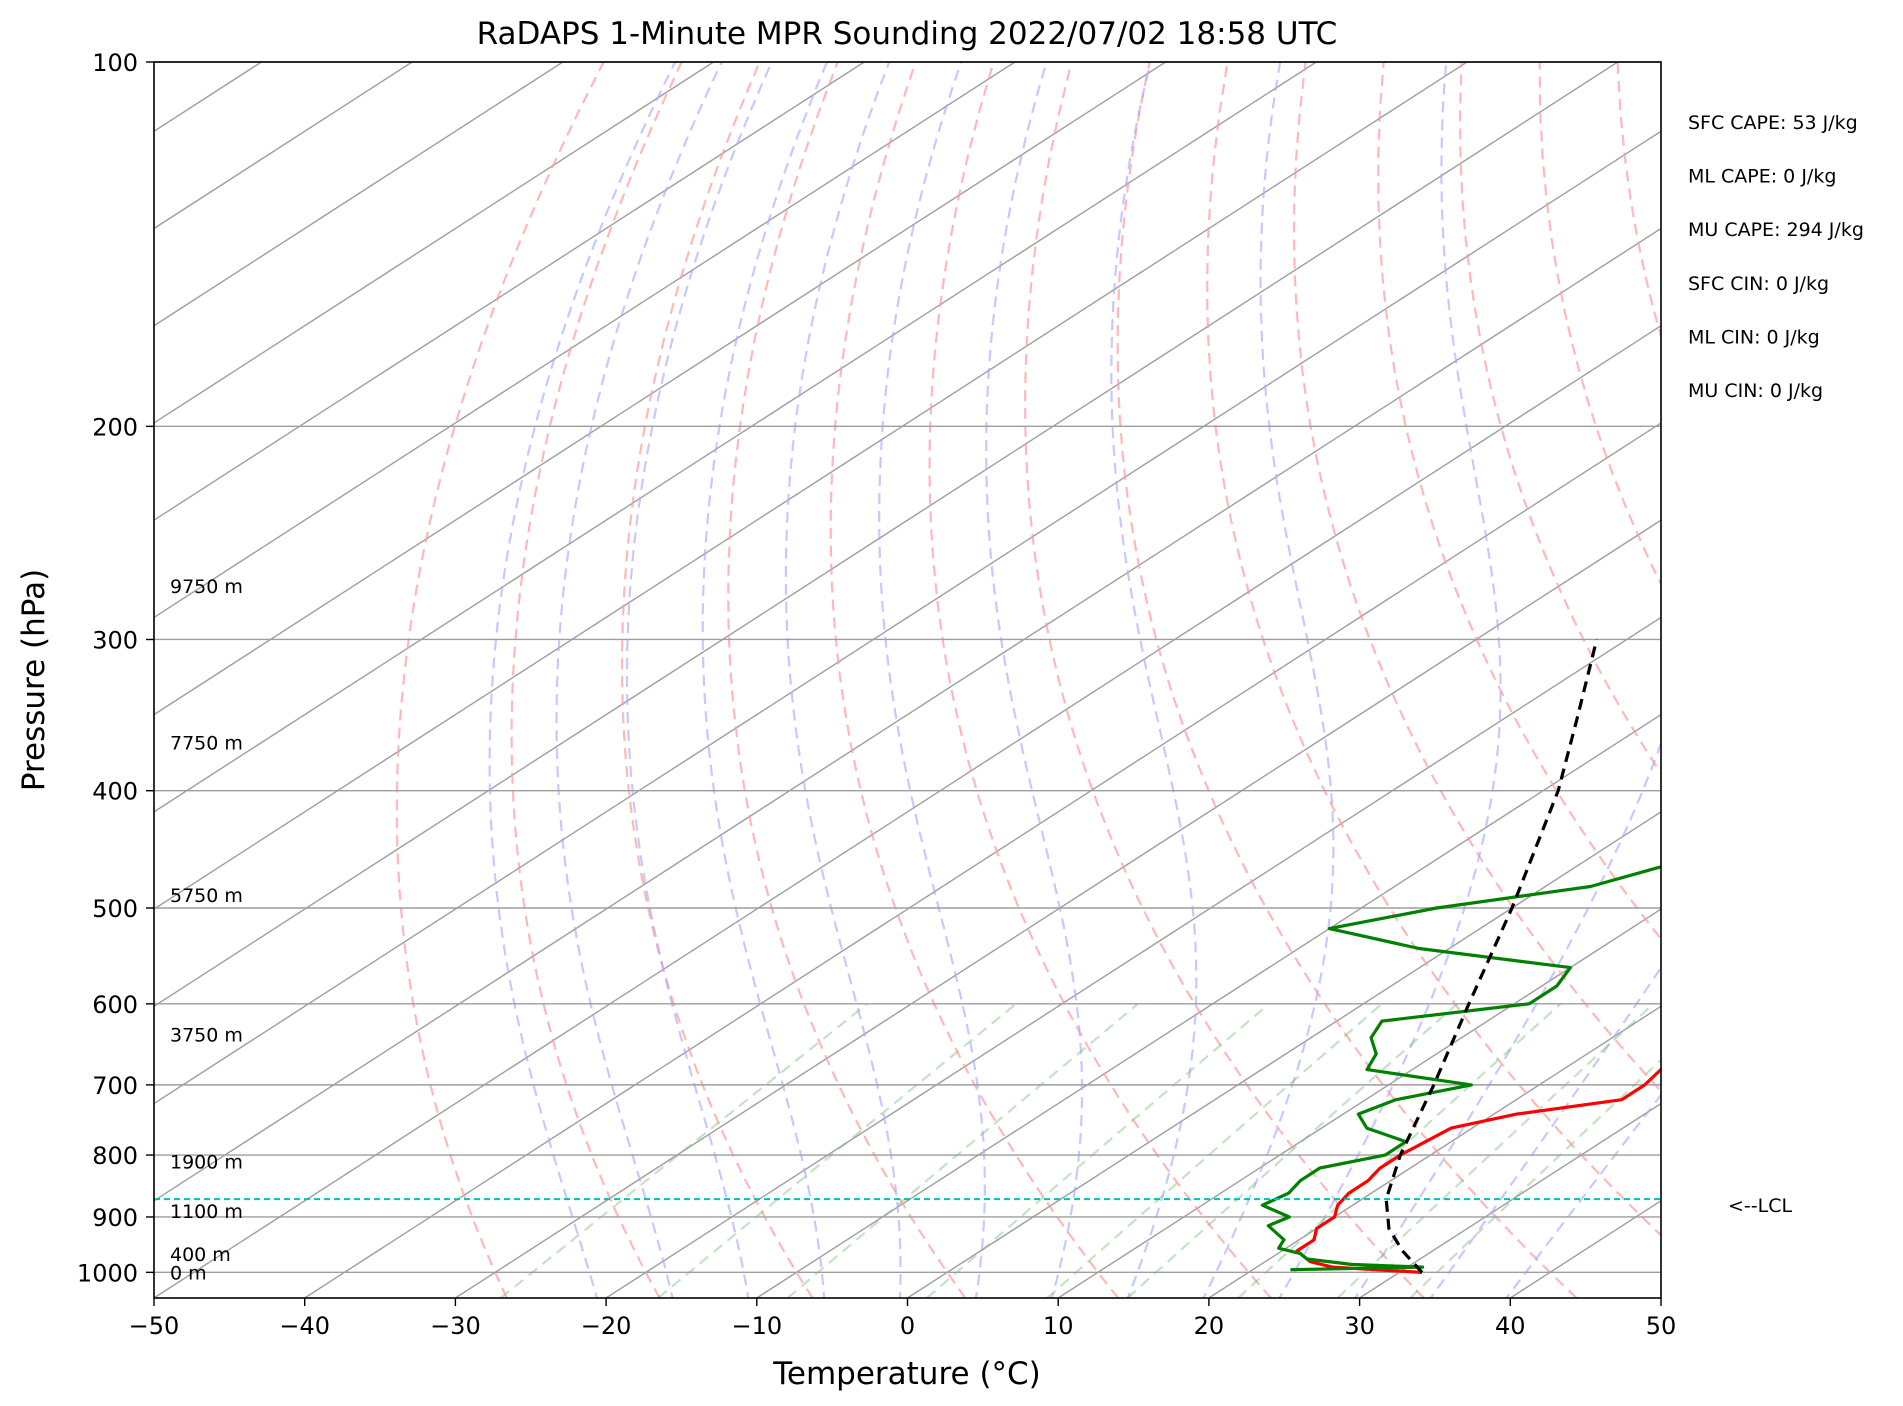 This screenshot has width=1903, height=1406. What do you see at coordinates (1754, 337) in the screenshot?
I see `stability-index-label: ML CIN: 0 J/kg` at bounding box center [1754, 337].